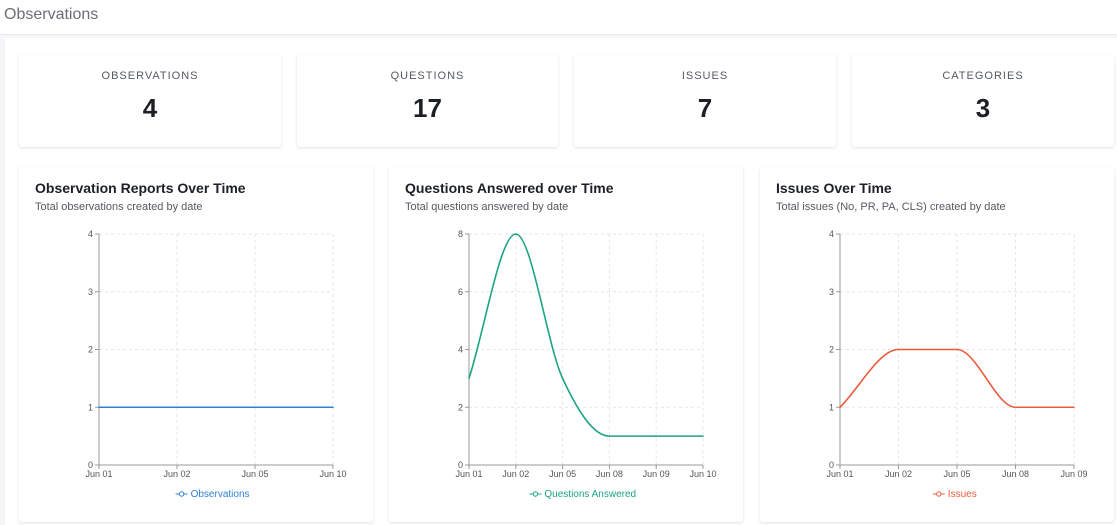 The image size is (1117, 525). What do you see at coordinates (427, 76) in the screenshot?
I see `stat-label: QUESTIONS` at bounding box center [427, 76].